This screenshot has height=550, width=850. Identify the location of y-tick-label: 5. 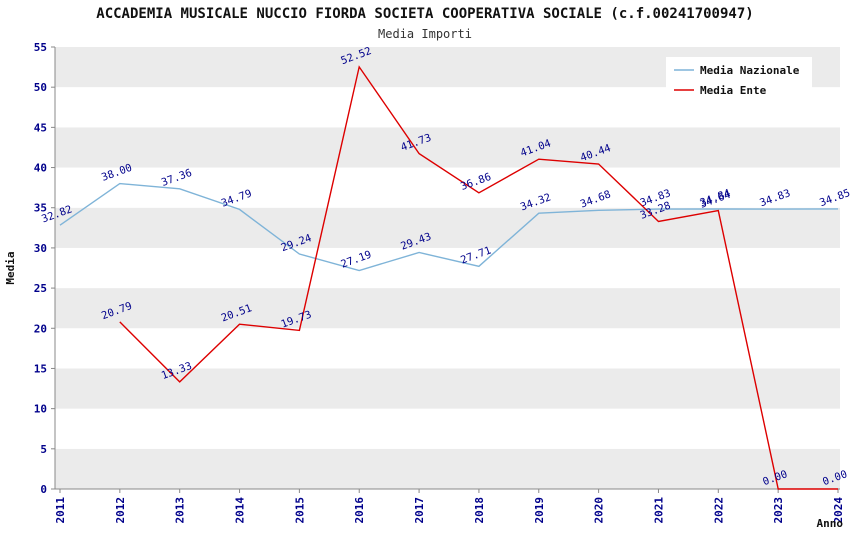
(43, 449).